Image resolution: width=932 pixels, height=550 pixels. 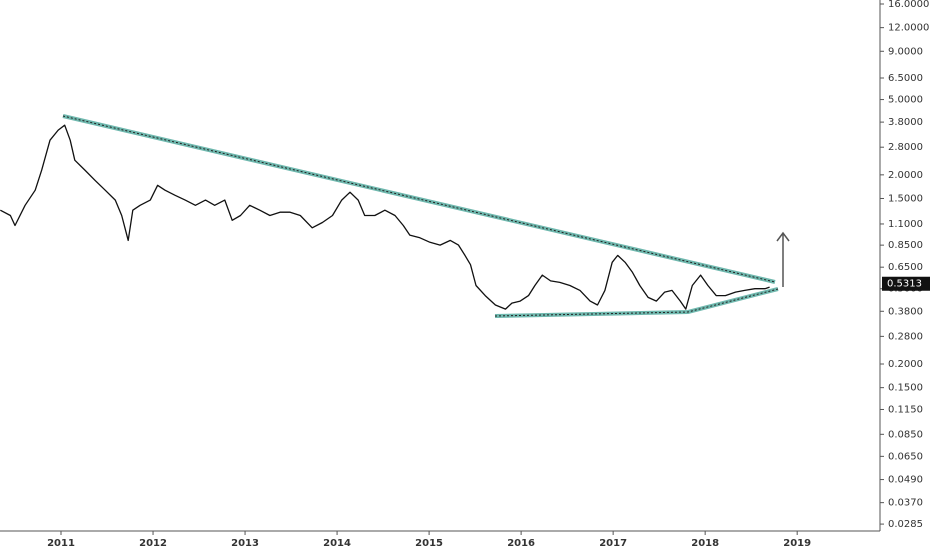 I want to click on y-tick-label: 0.1500, so click(x=905, y=388).